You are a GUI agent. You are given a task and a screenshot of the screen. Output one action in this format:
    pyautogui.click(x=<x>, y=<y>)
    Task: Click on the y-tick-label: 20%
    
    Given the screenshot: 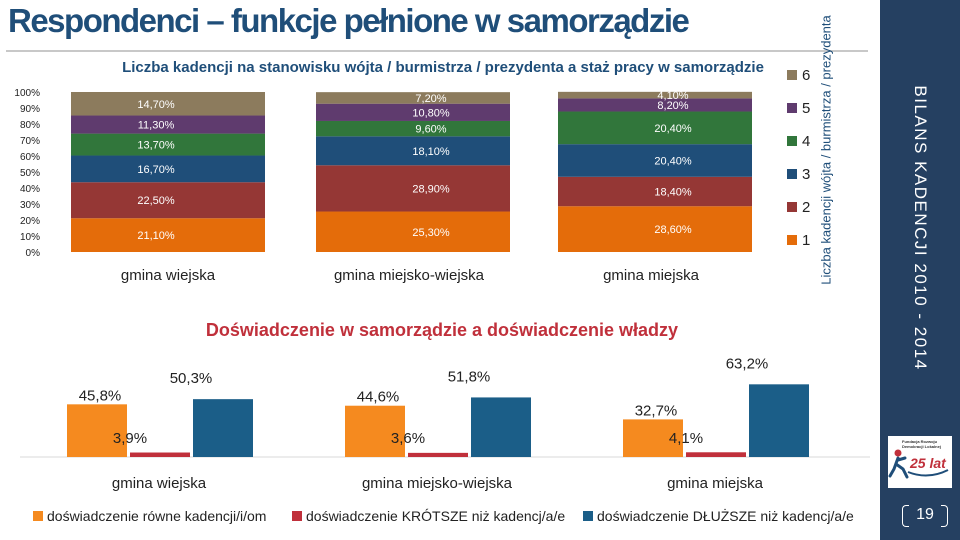 What is the action you would take?
    pyautogui.click(x=30, y=221)
    